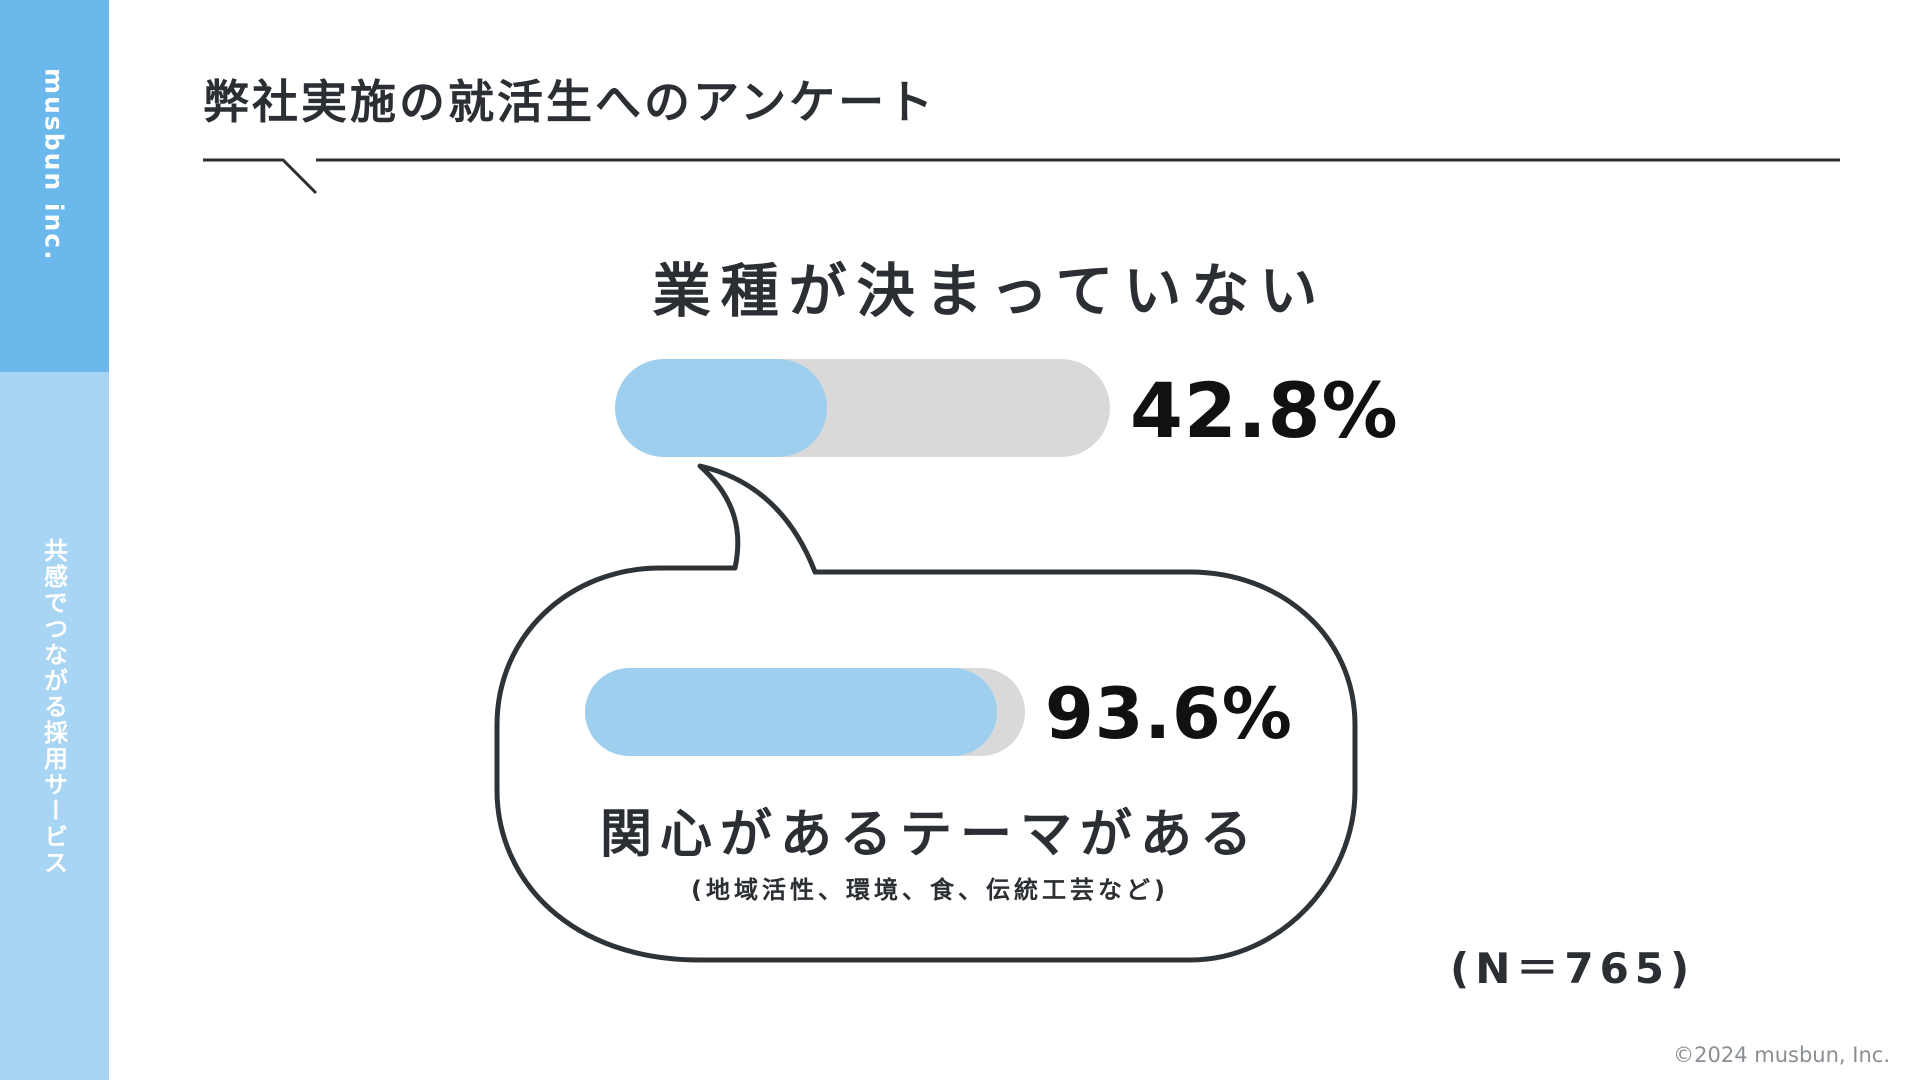 The width and height of the screenshot is (1920, 1080). What do you see at coordinates (260, 176) in the screenshot?
I see `divider-notch` at bounding box center [260, 176].